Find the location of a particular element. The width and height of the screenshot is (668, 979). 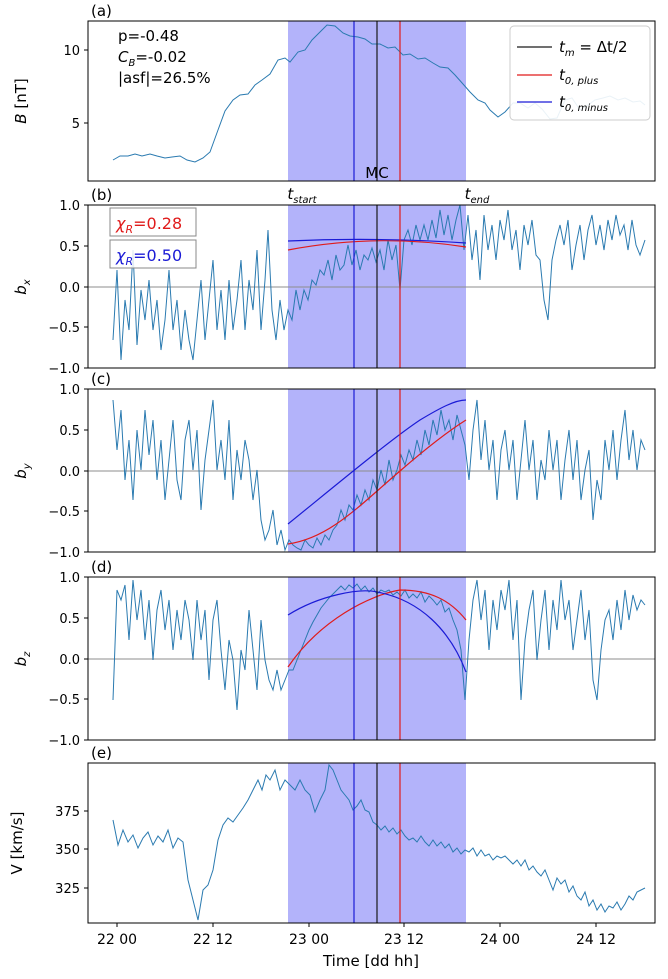

y-tick-label: 375 is located at coordinates (67, 812).